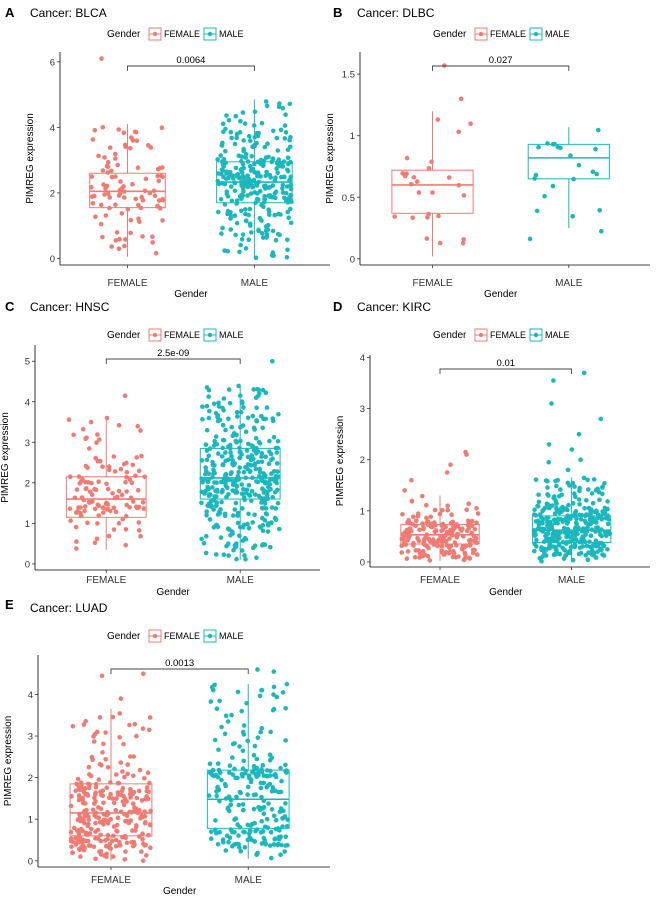  Describe the element at coordinates (30, 778) in the screenshot. I see `y-tick-label: 2` at that location.